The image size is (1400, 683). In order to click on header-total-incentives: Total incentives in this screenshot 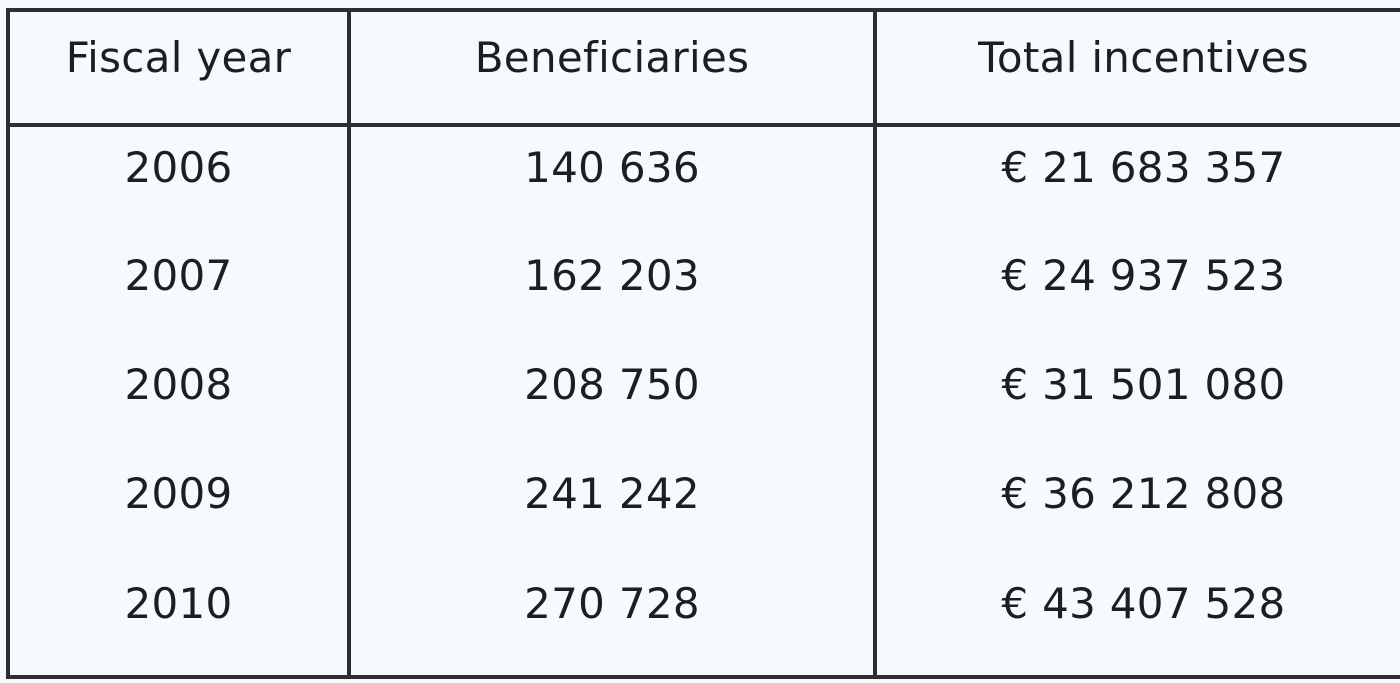, I will do `click(1143, 57)`.